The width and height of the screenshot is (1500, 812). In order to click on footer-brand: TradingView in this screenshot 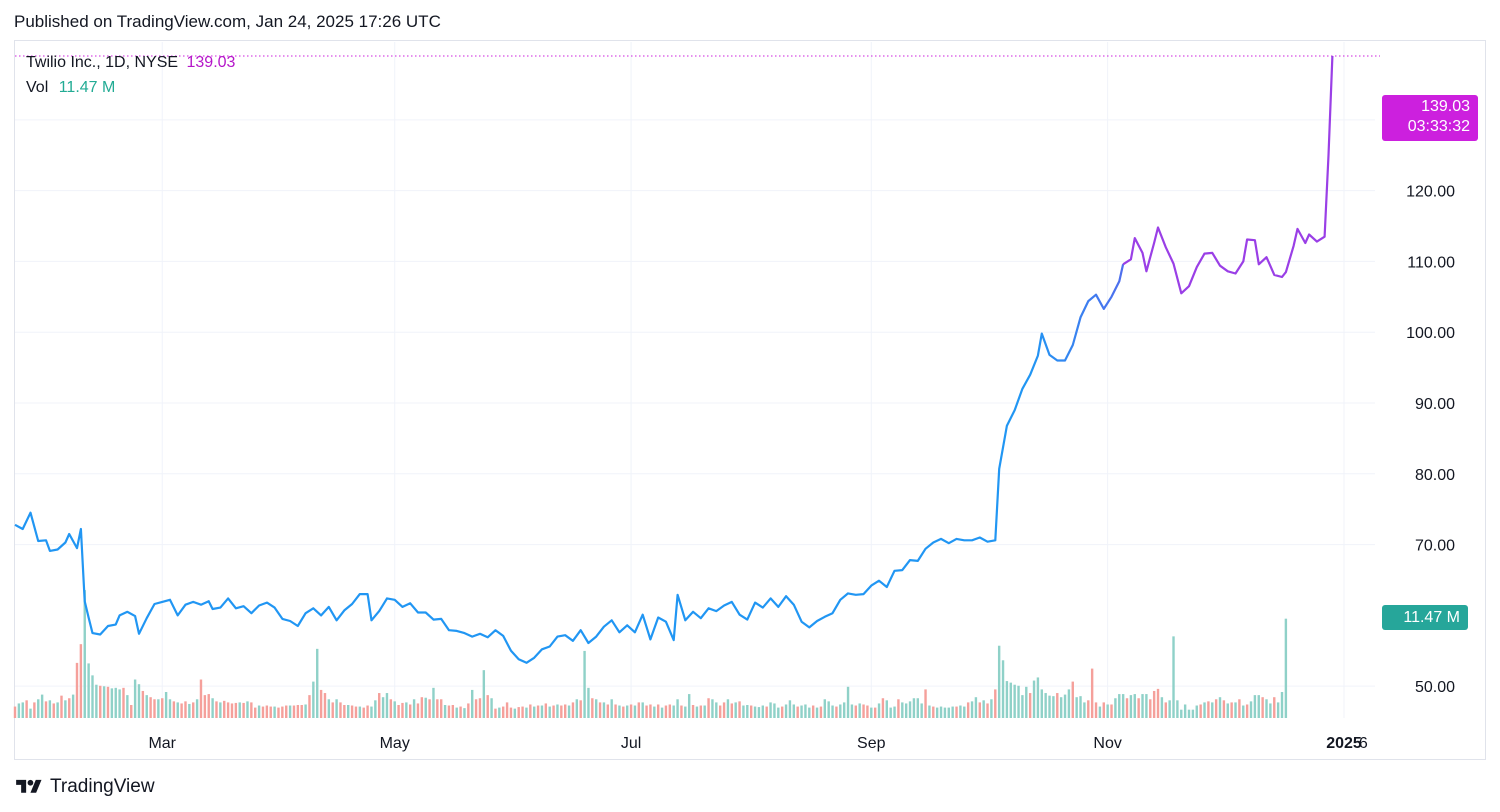, I will do `click(84, 787)`.